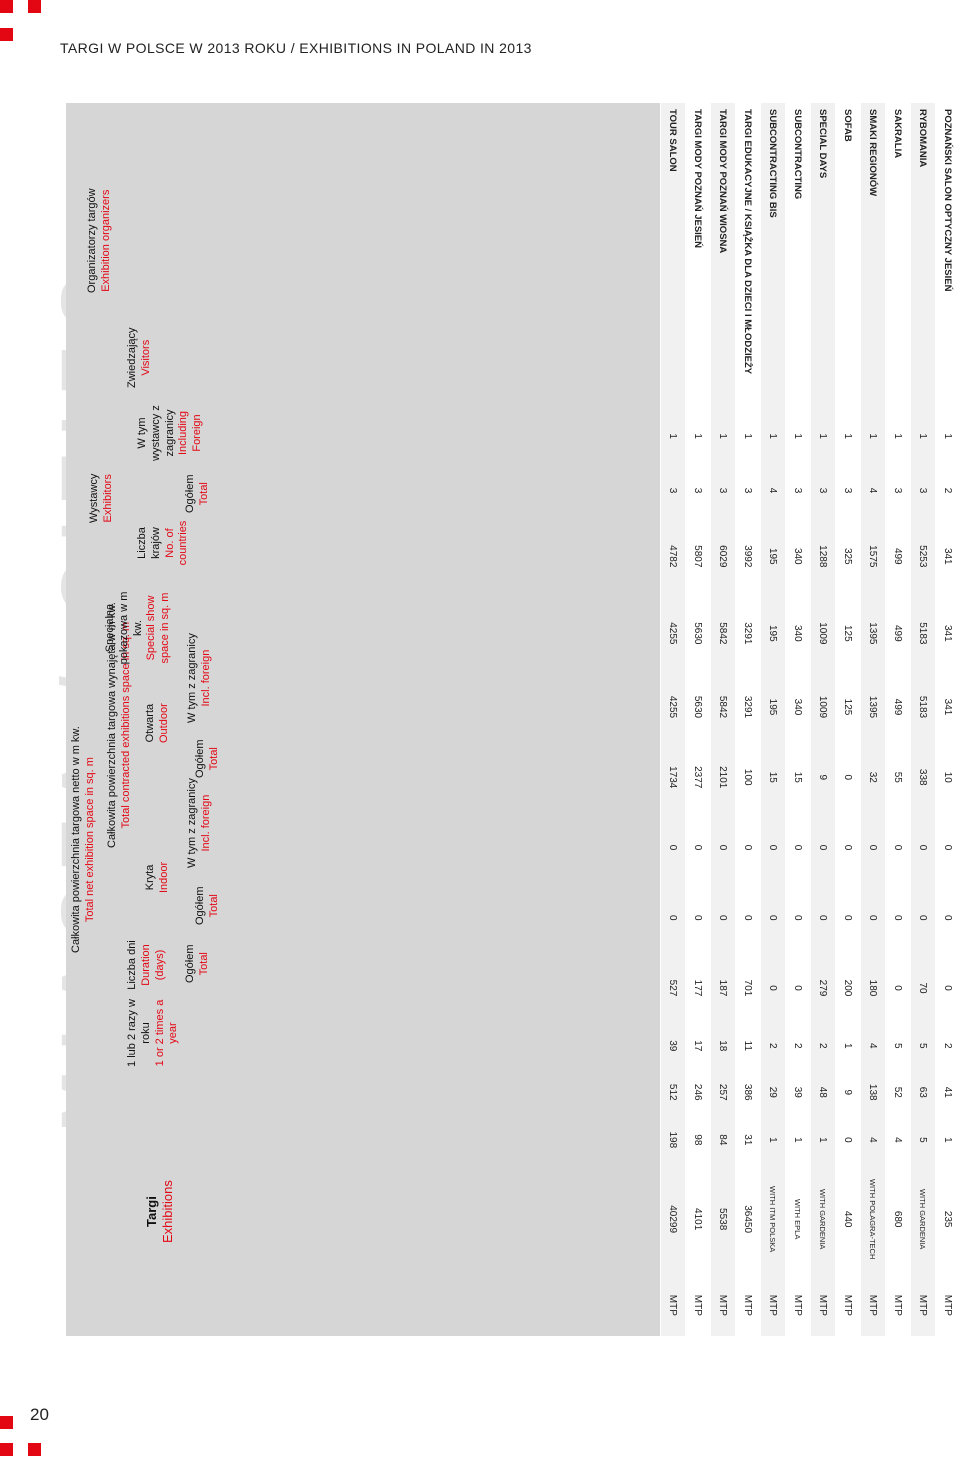 The width and height of the screenshot is (960, 1457). Describe the element at coordinates (873, 490) in the screenshot. I see `cell-d: 4` at that location.